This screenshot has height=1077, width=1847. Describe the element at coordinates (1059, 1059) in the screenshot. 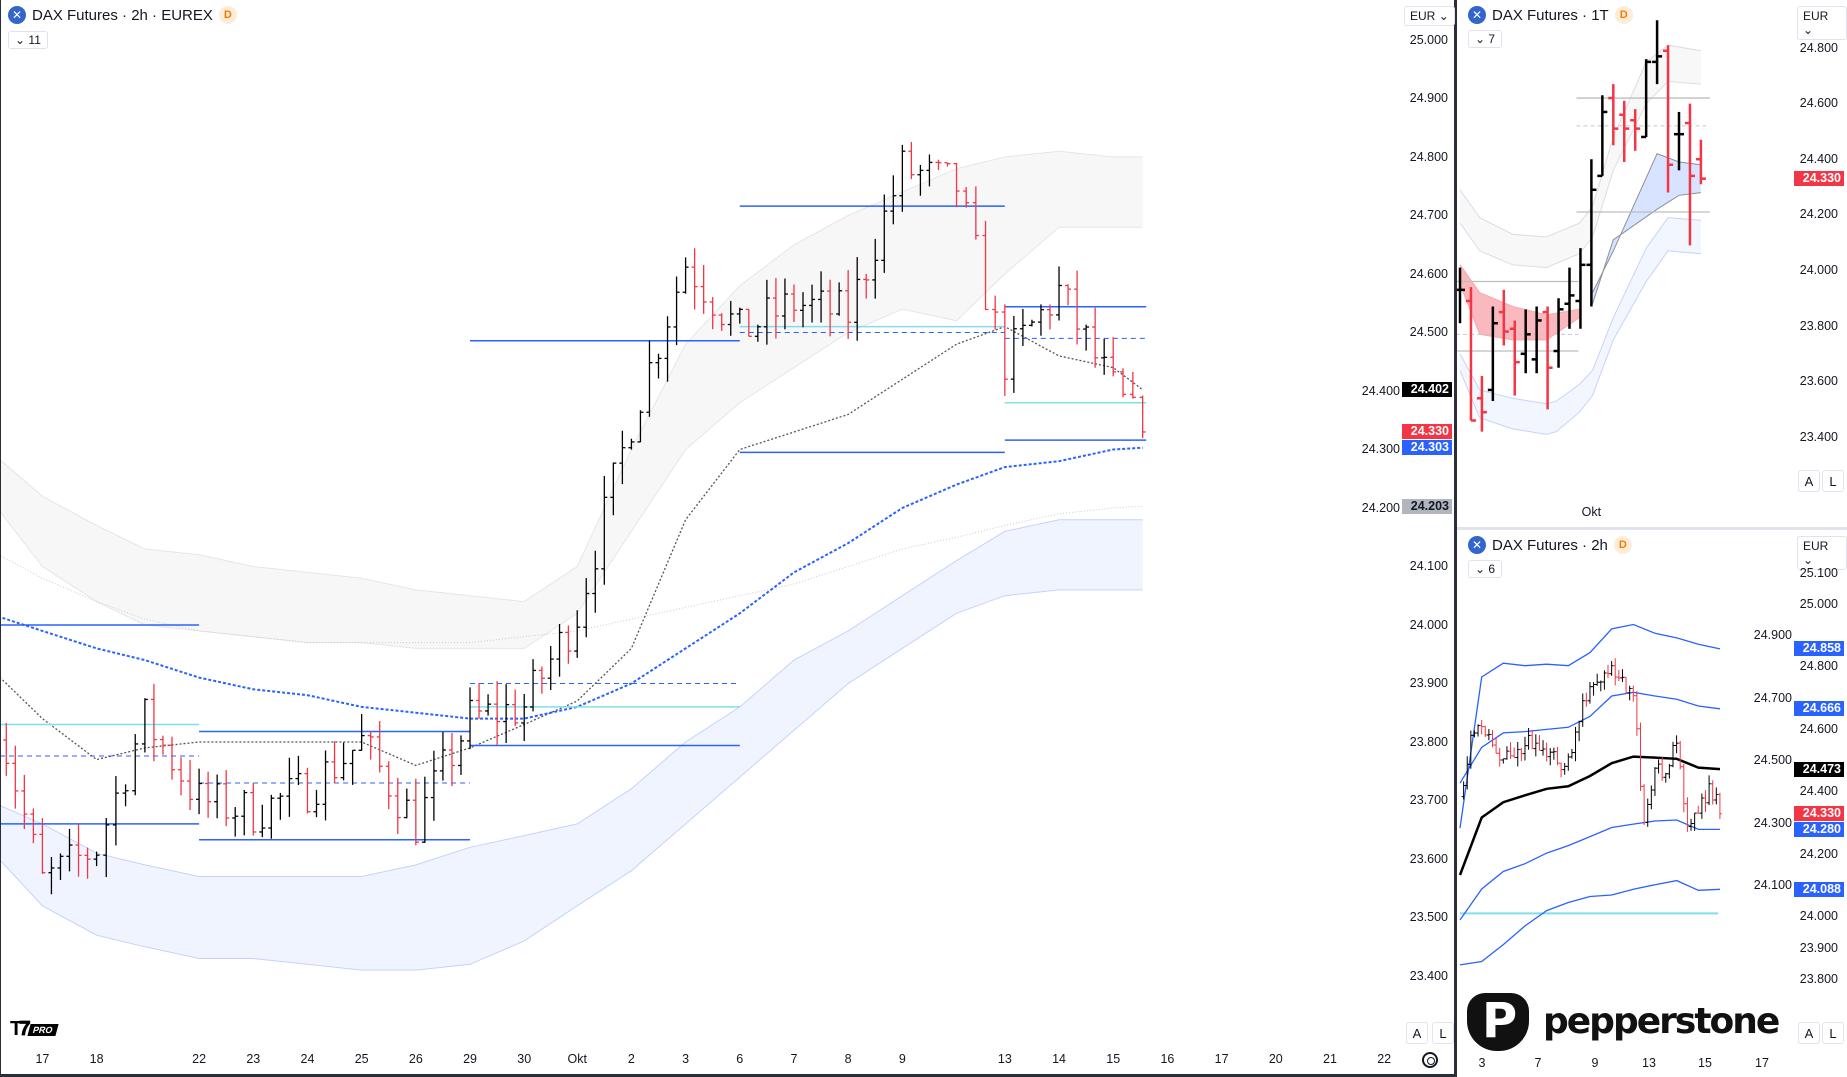

I see `time-axis-tick: 14` at that location.